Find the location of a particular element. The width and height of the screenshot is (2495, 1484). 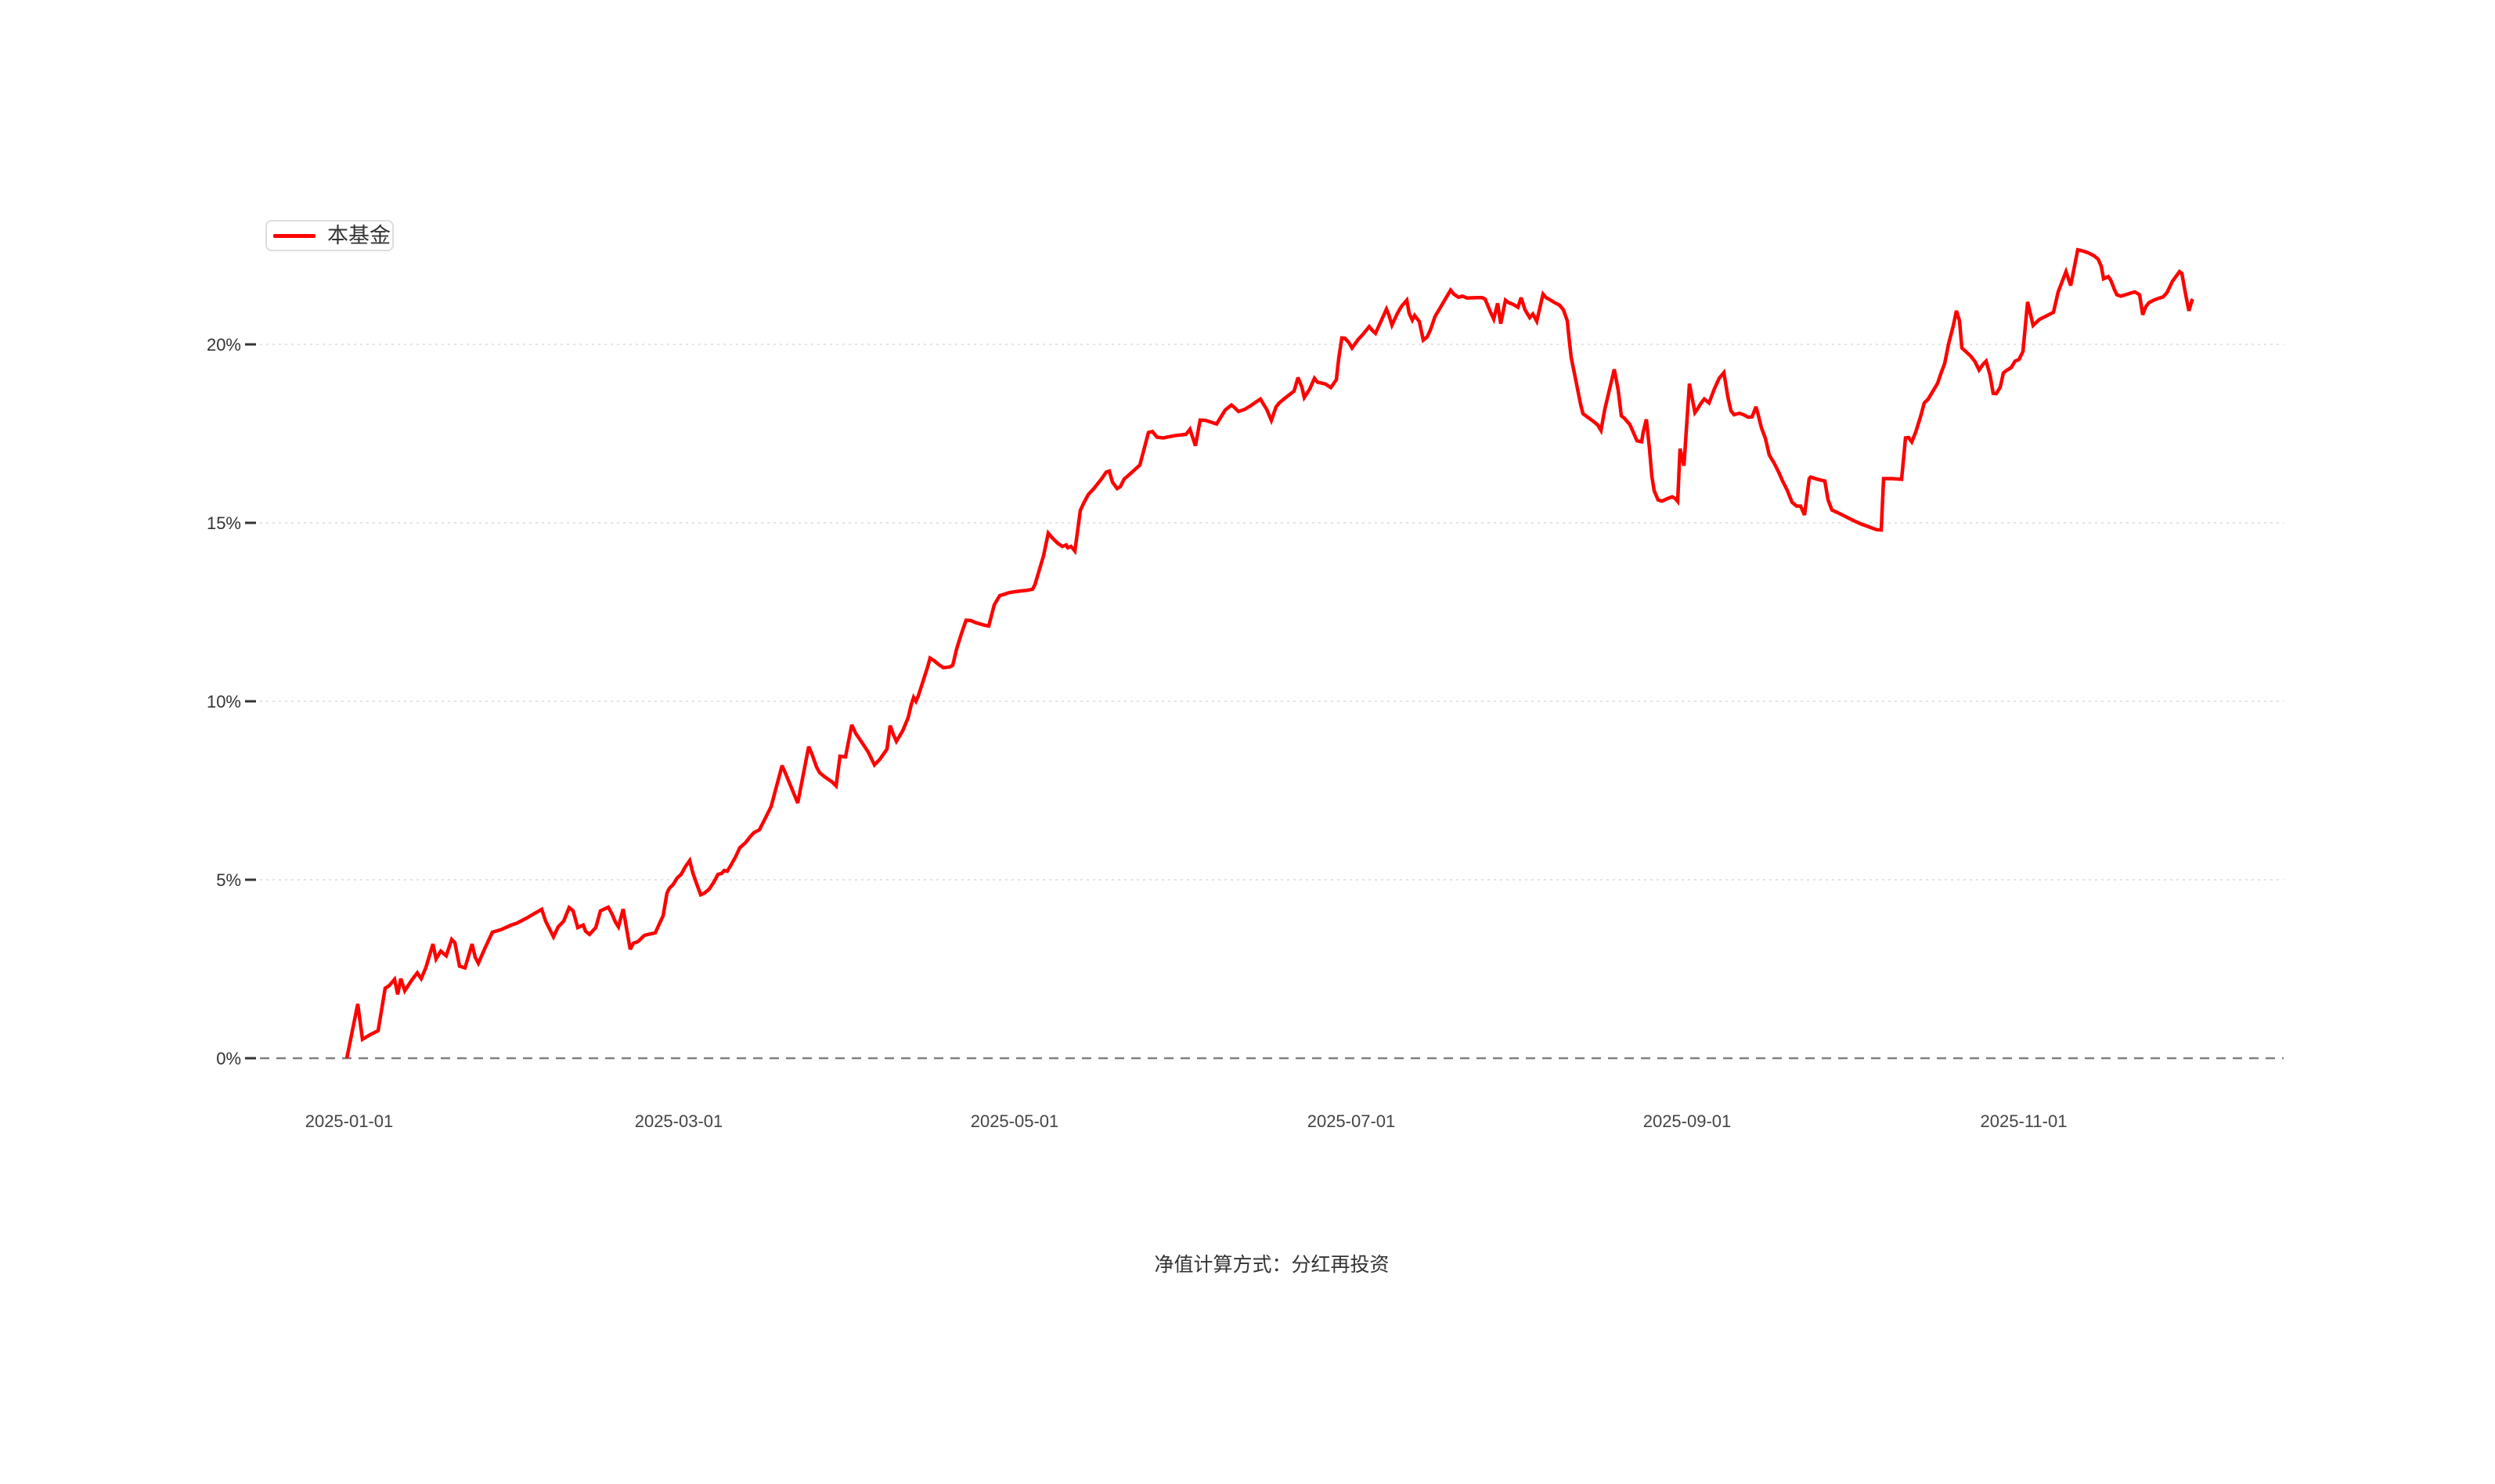

x-axis-label: 2025-01-01 is located at coordinates (350, 1121).